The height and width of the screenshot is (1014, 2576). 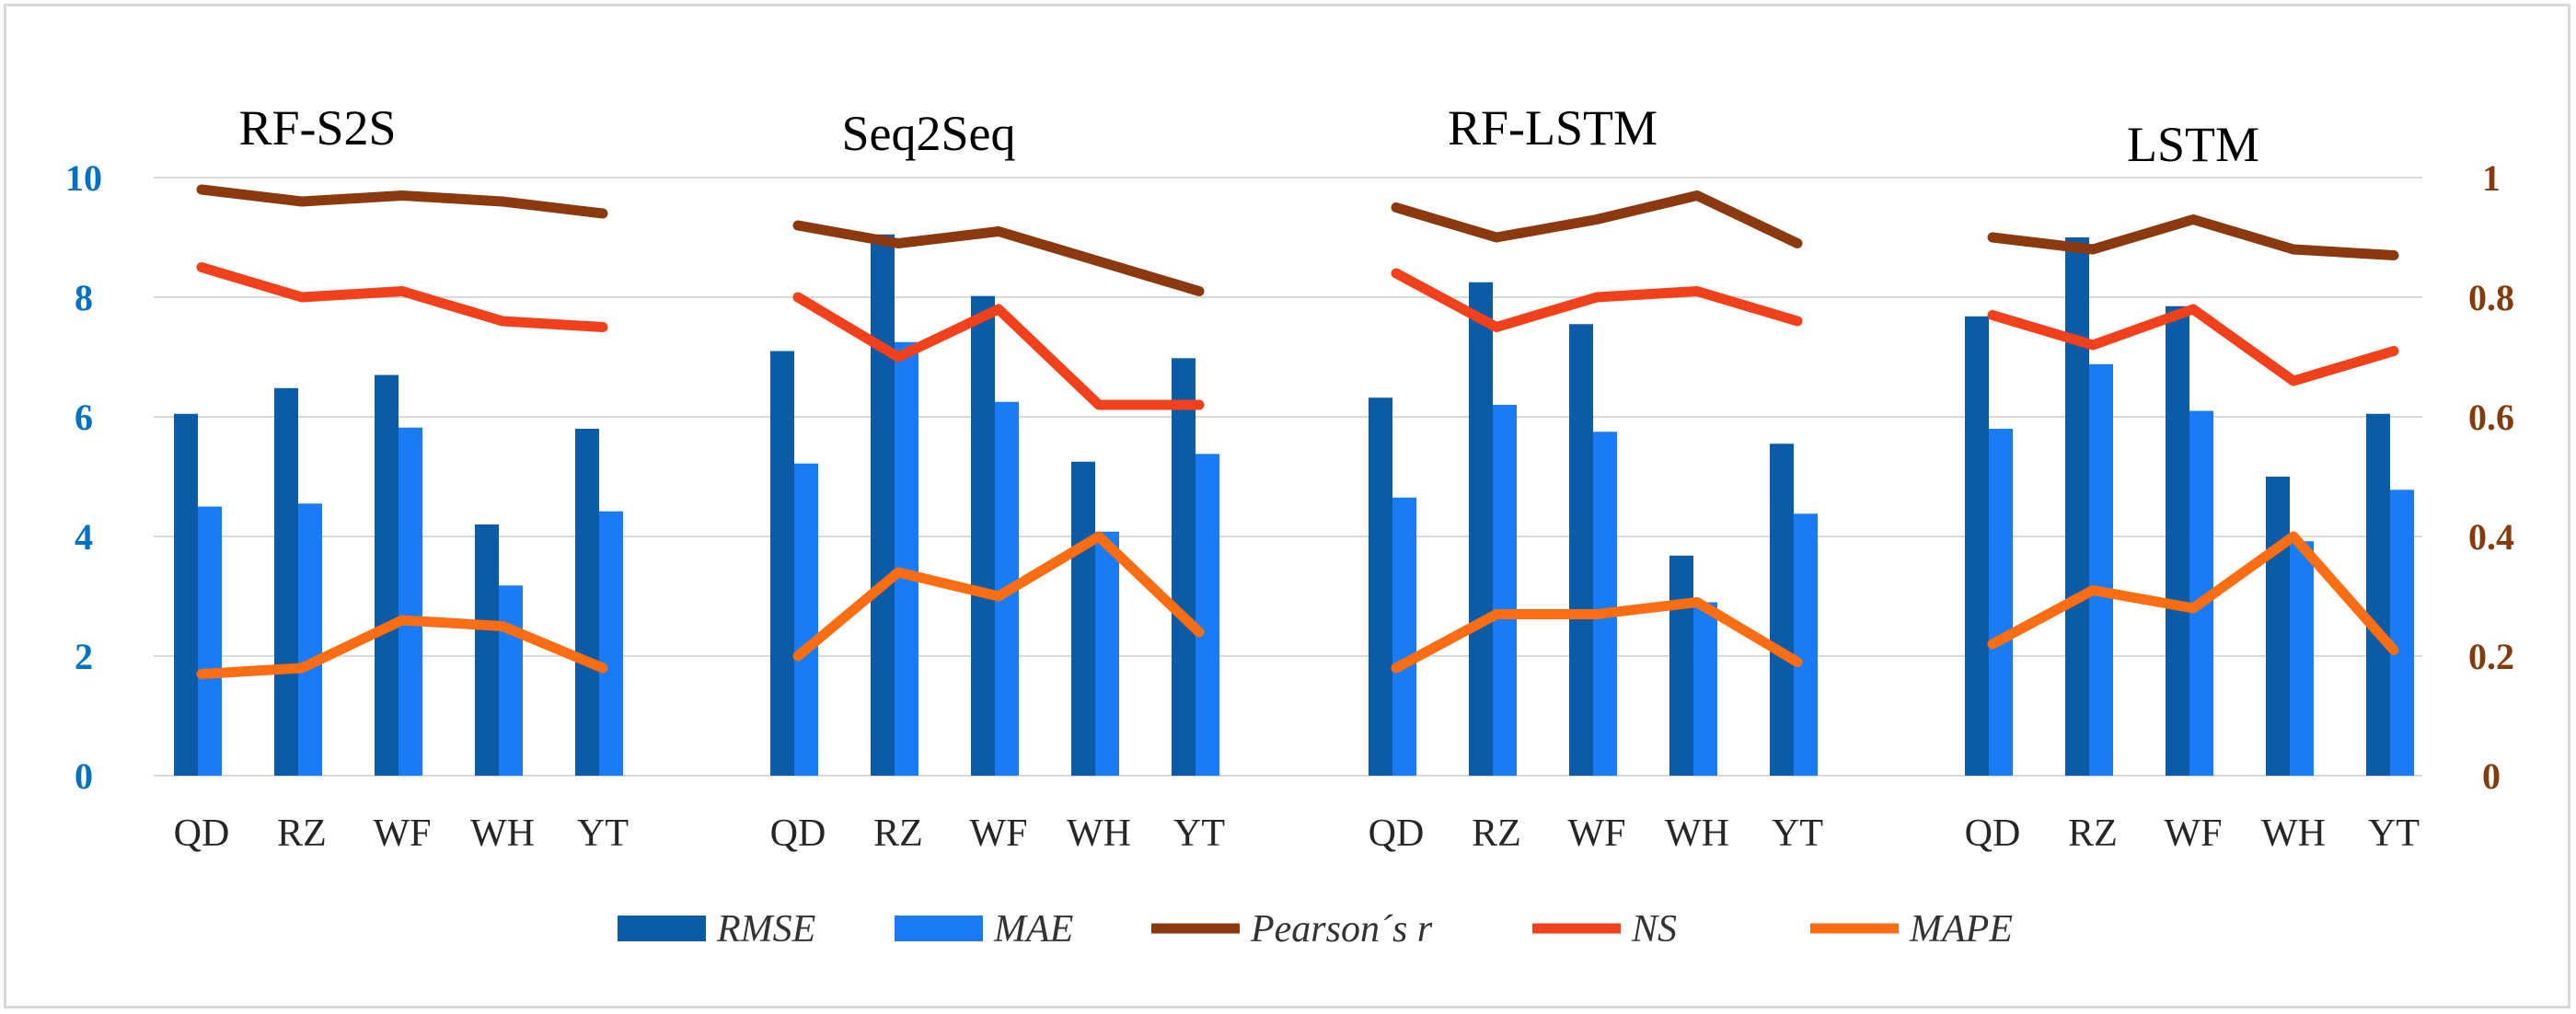 I want to click on panel-title: RF-LSTM, so click(x=1553, y=128).